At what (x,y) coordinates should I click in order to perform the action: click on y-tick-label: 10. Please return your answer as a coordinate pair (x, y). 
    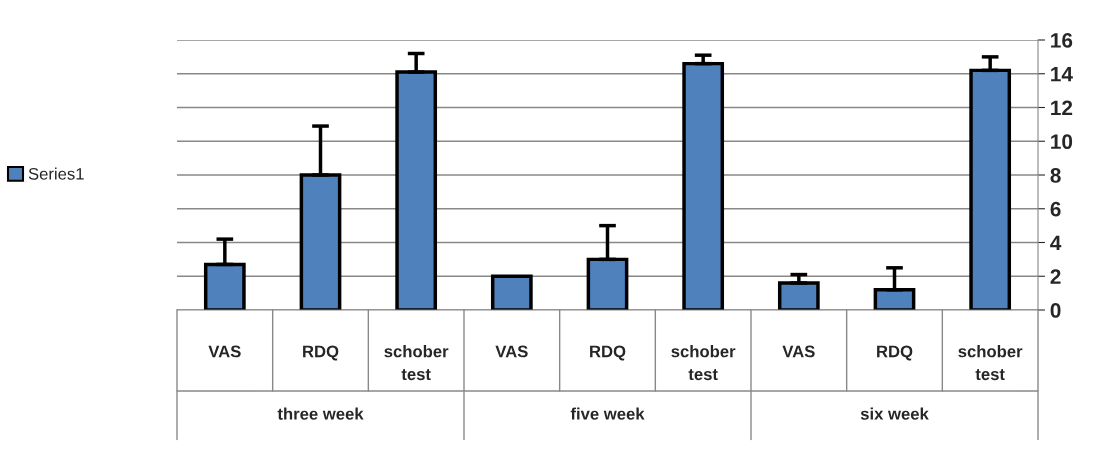
    Looking at the image, I should click on (1062, 141).